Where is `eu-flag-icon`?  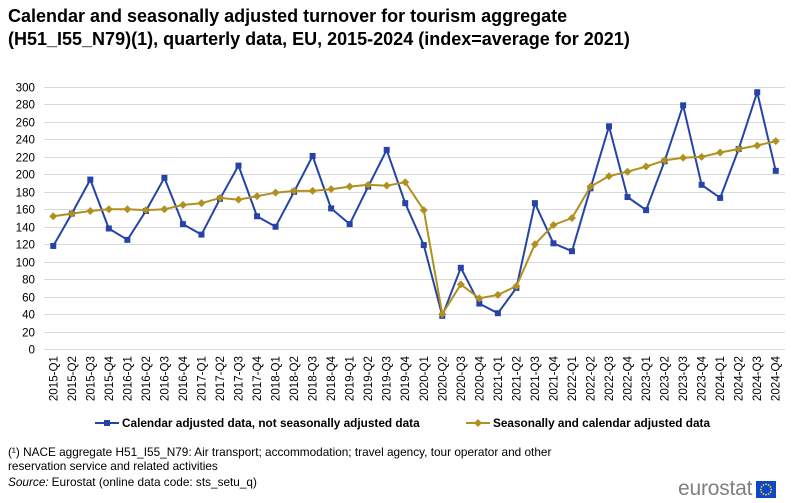
eu-flag-icon is located at coordinates (766, 489).